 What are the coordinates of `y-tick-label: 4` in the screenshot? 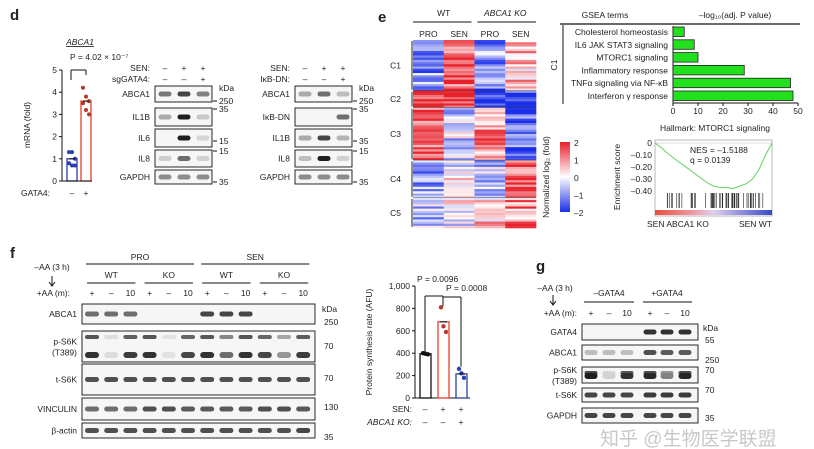 It's located at (54, 92).